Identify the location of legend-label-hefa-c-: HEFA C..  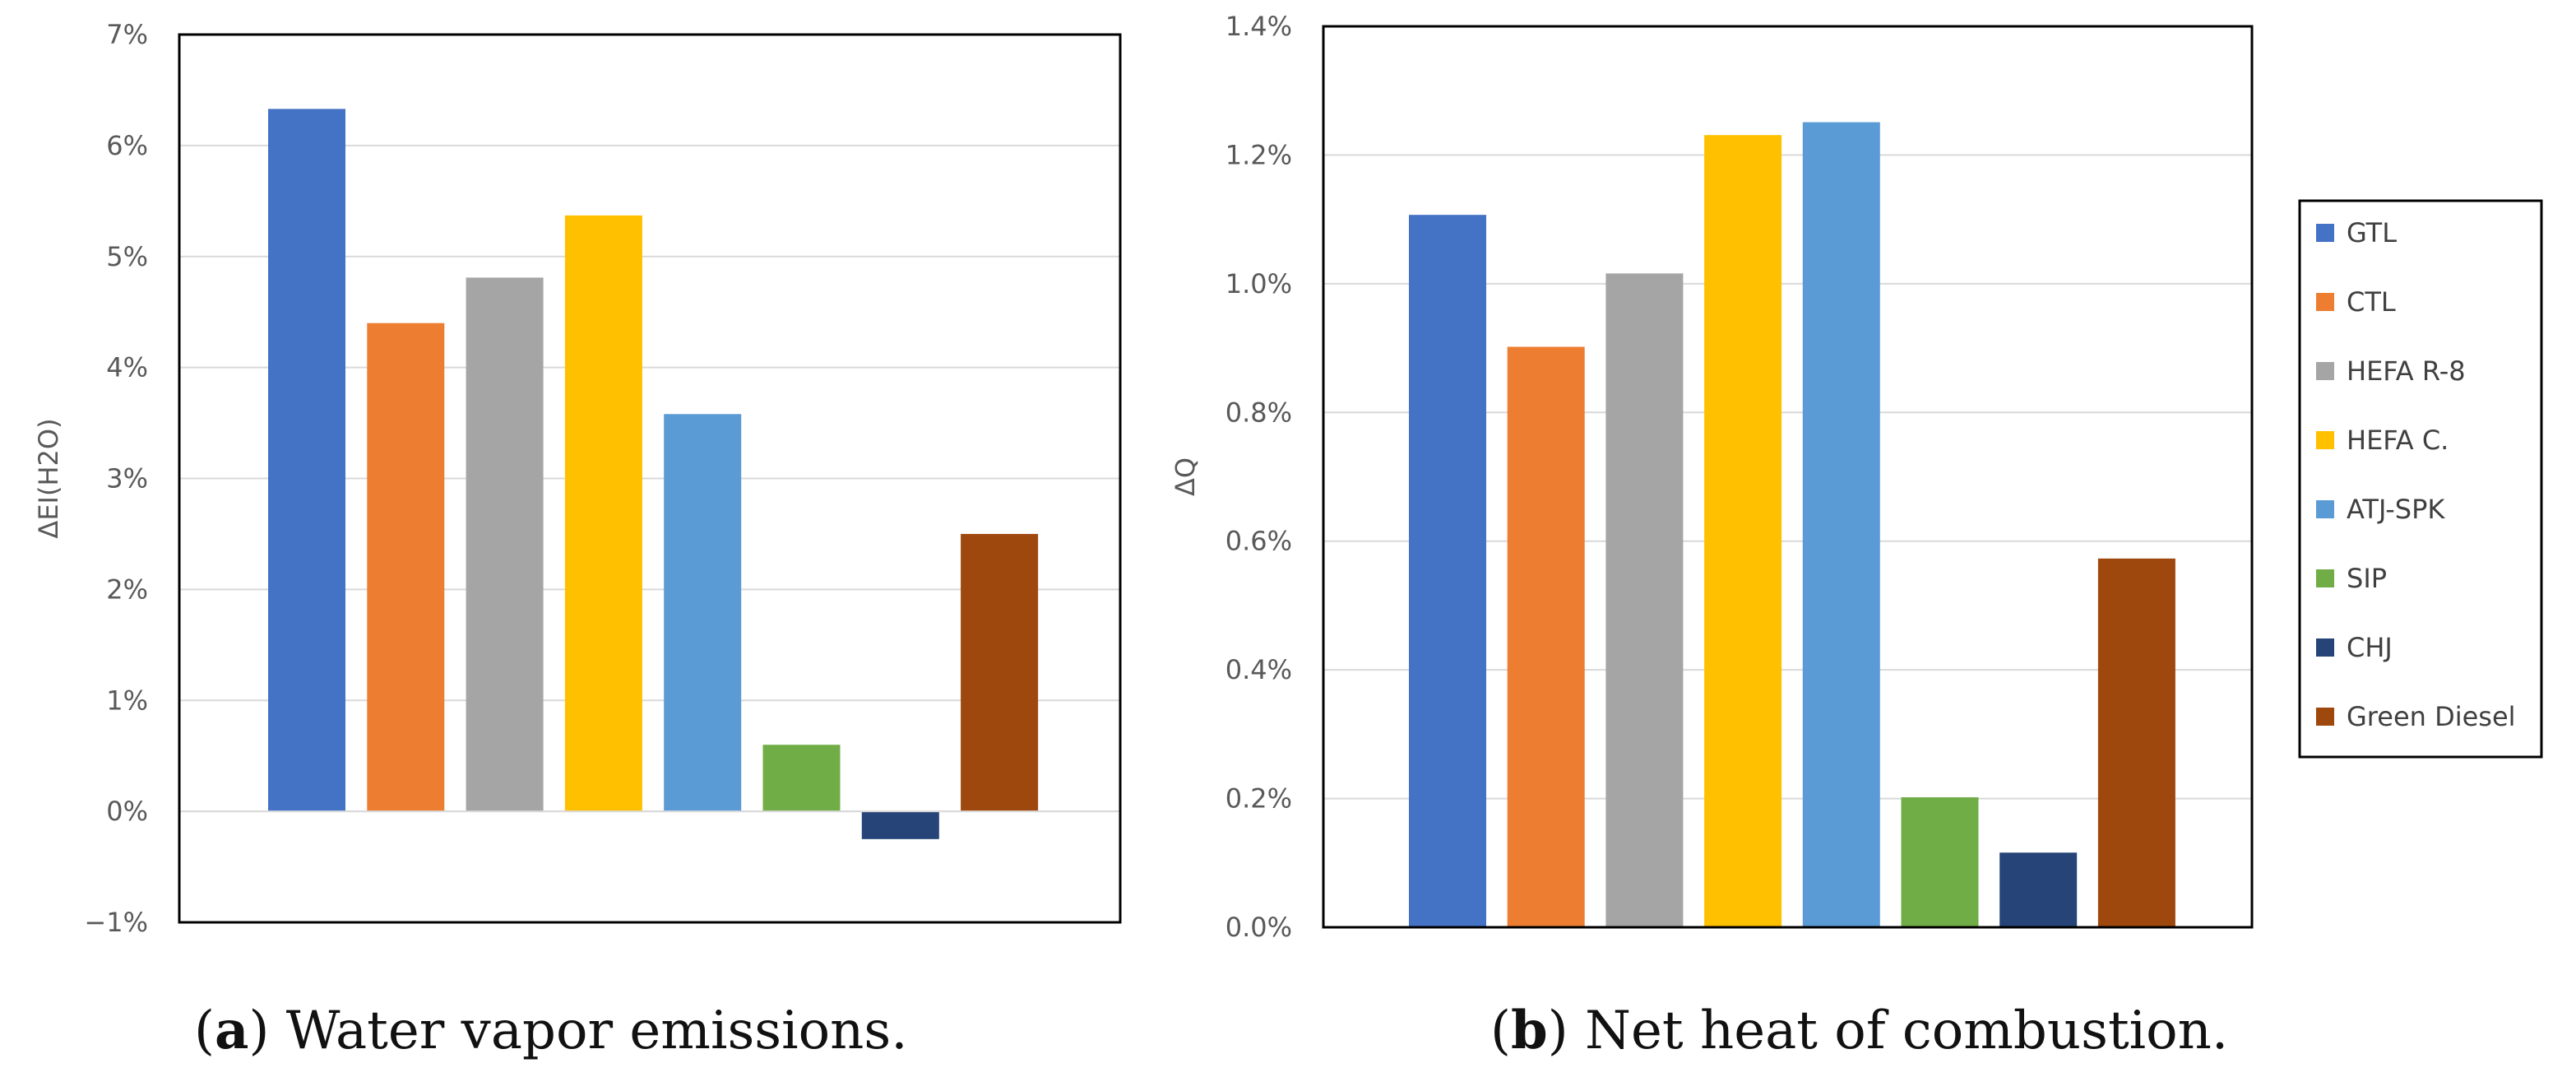
(2398, 440).